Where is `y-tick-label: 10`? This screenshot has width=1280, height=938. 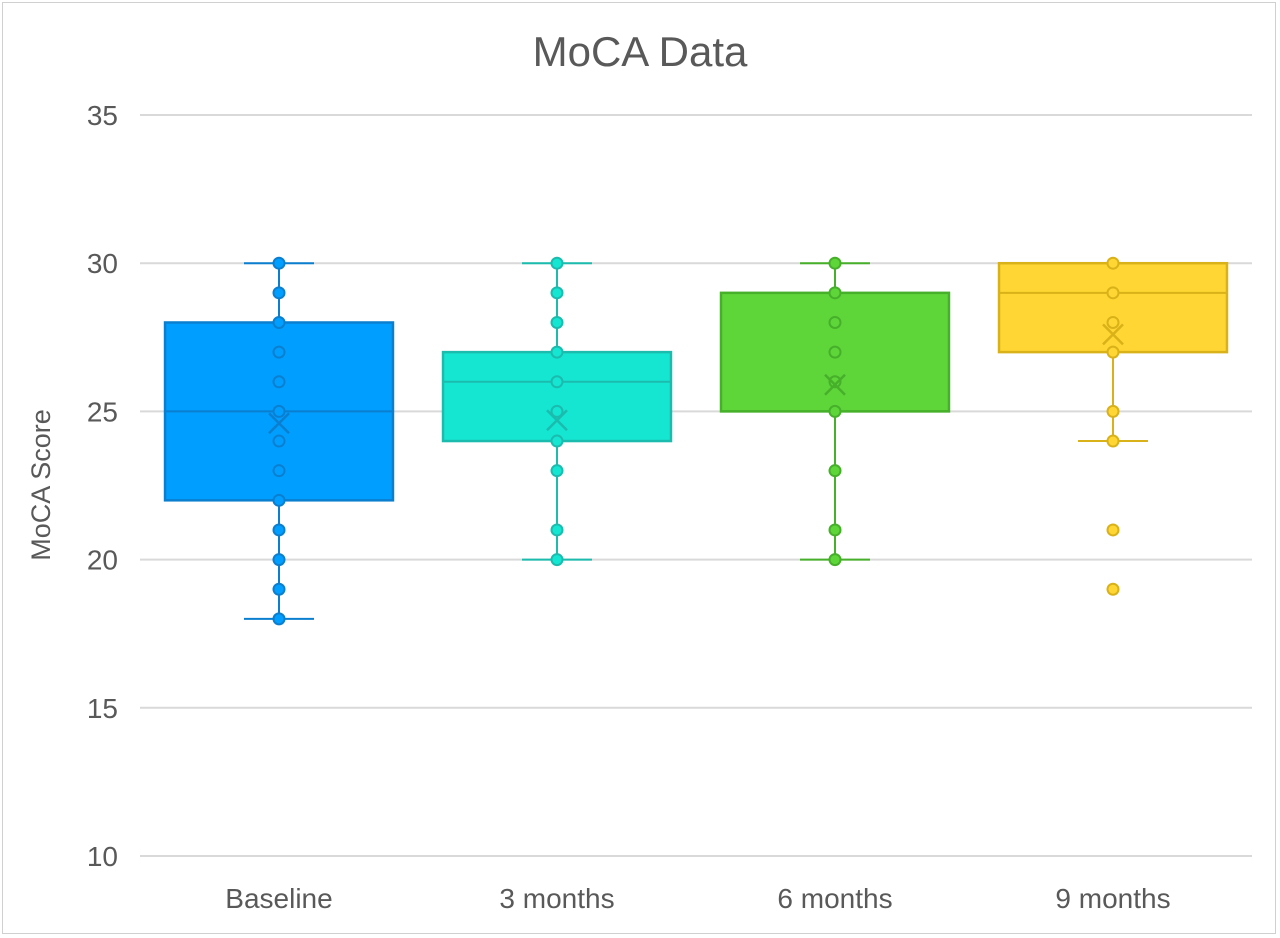 y-tick-label: 10 is located at coordinates (102, 856).